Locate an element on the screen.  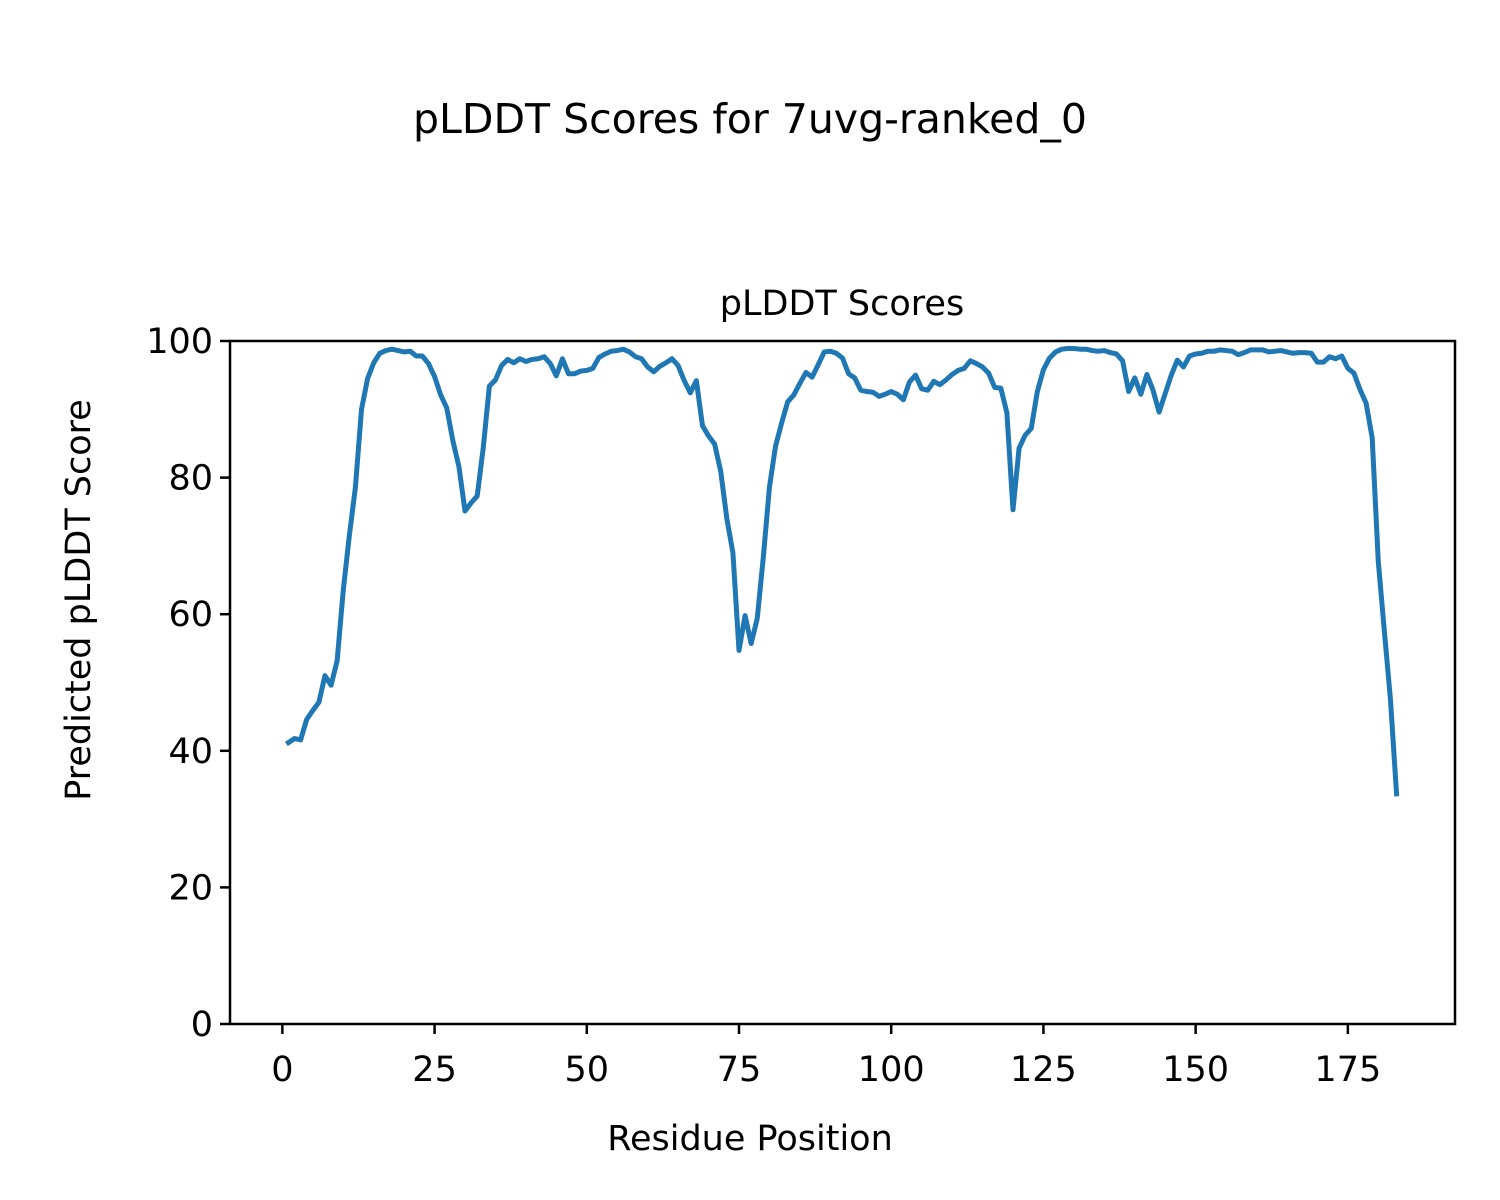
y-axis-label: Predicted pLDDT Score is located at coordinates (79, 600).